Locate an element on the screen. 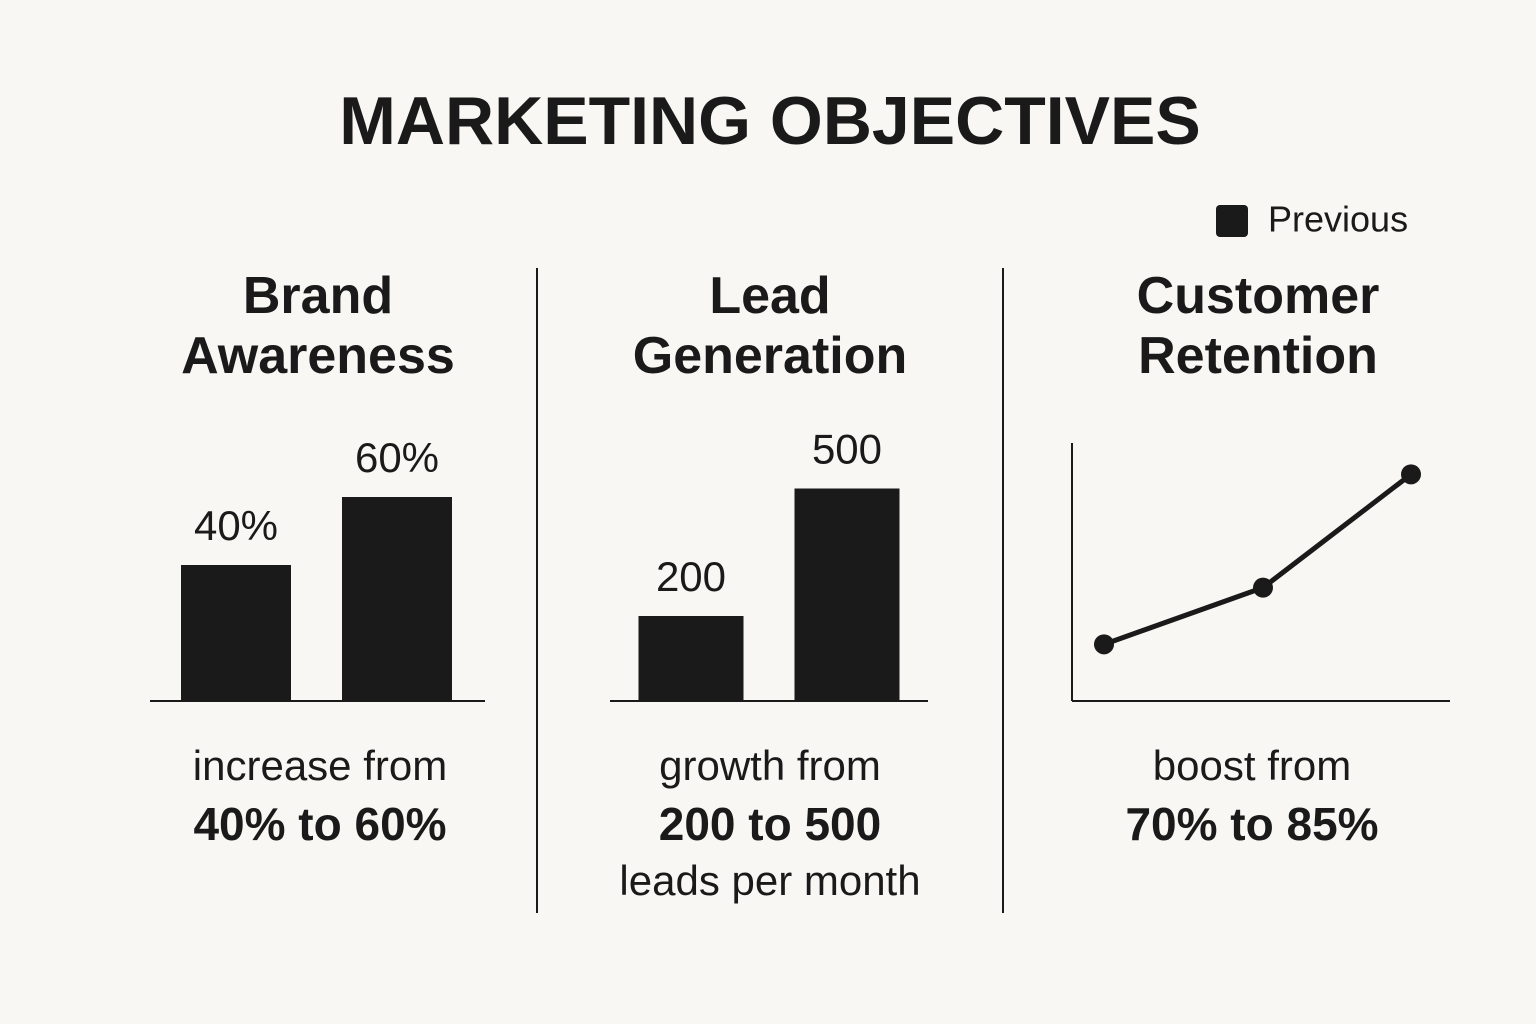 Image resolution: width=1536 pixels, height=1024 pixels. value-label: 60% is located at coordinates (397, 457).